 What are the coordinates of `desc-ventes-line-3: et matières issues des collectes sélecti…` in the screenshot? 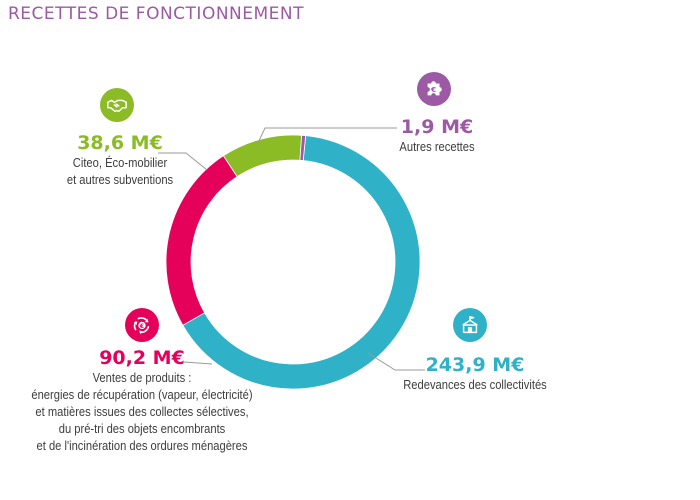 It's located at (142, 411).